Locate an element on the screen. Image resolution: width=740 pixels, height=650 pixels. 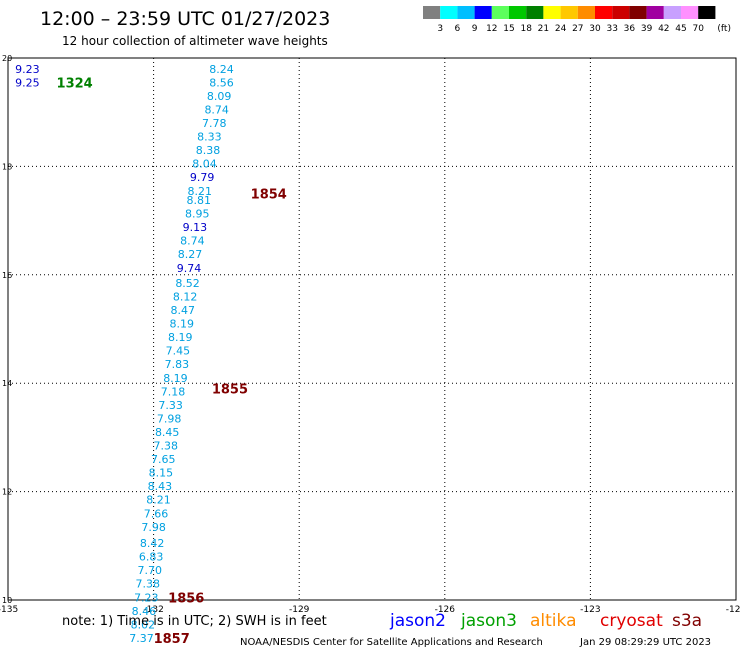
legend-label: 27 is located at coordinates (577, 29).